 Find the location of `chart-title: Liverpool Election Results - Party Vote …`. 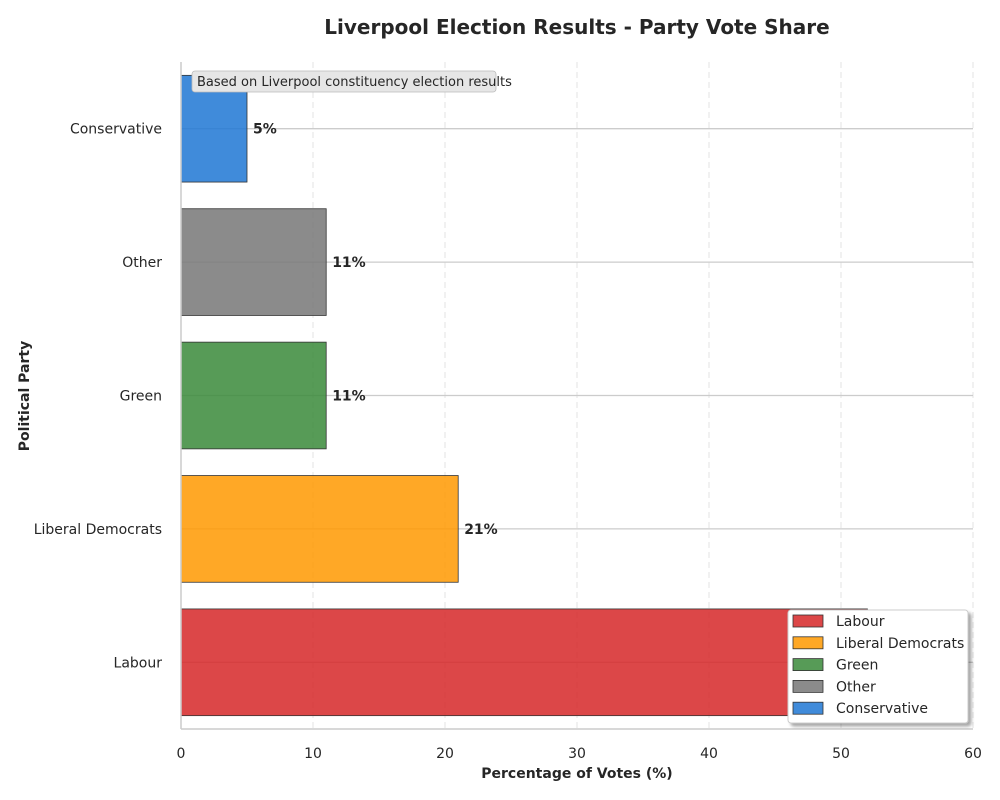

chart-title: Liverpool Election Results - Party Vote … is located at coordinates (576, 27).